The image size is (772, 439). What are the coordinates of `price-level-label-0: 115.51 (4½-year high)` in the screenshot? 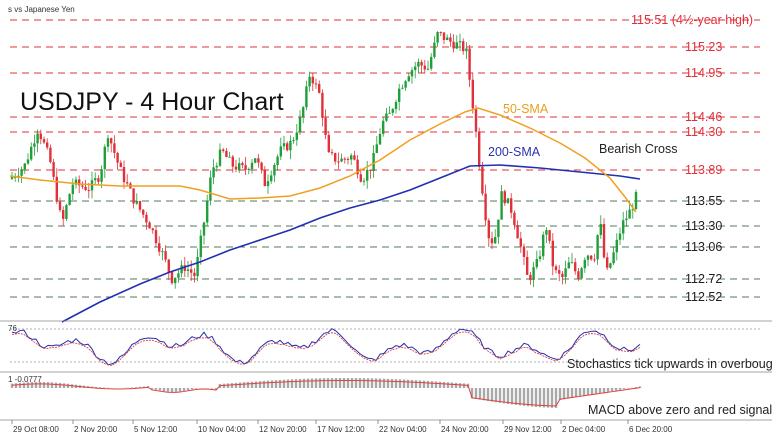 It's located at (692, 20).